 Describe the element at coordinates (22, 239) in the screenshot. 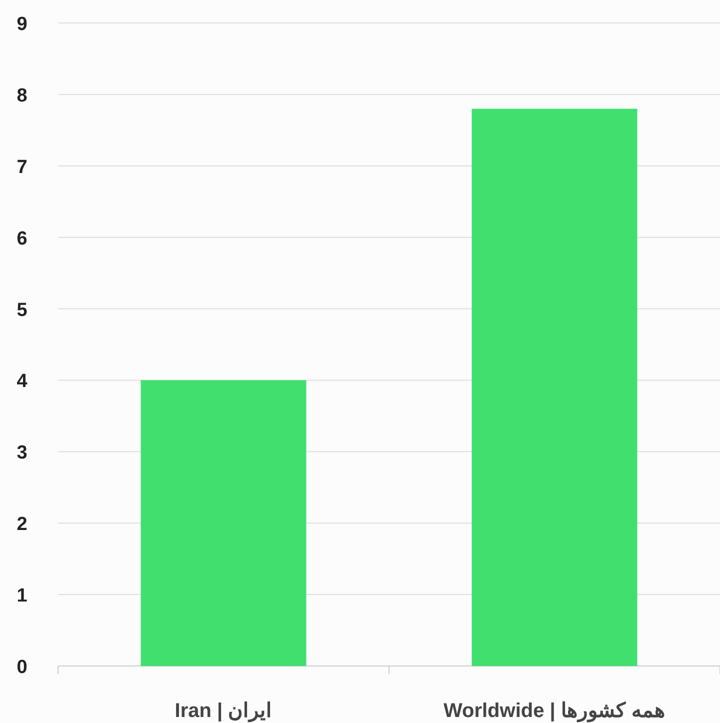

I see `y-tick-label: 6` at that location.